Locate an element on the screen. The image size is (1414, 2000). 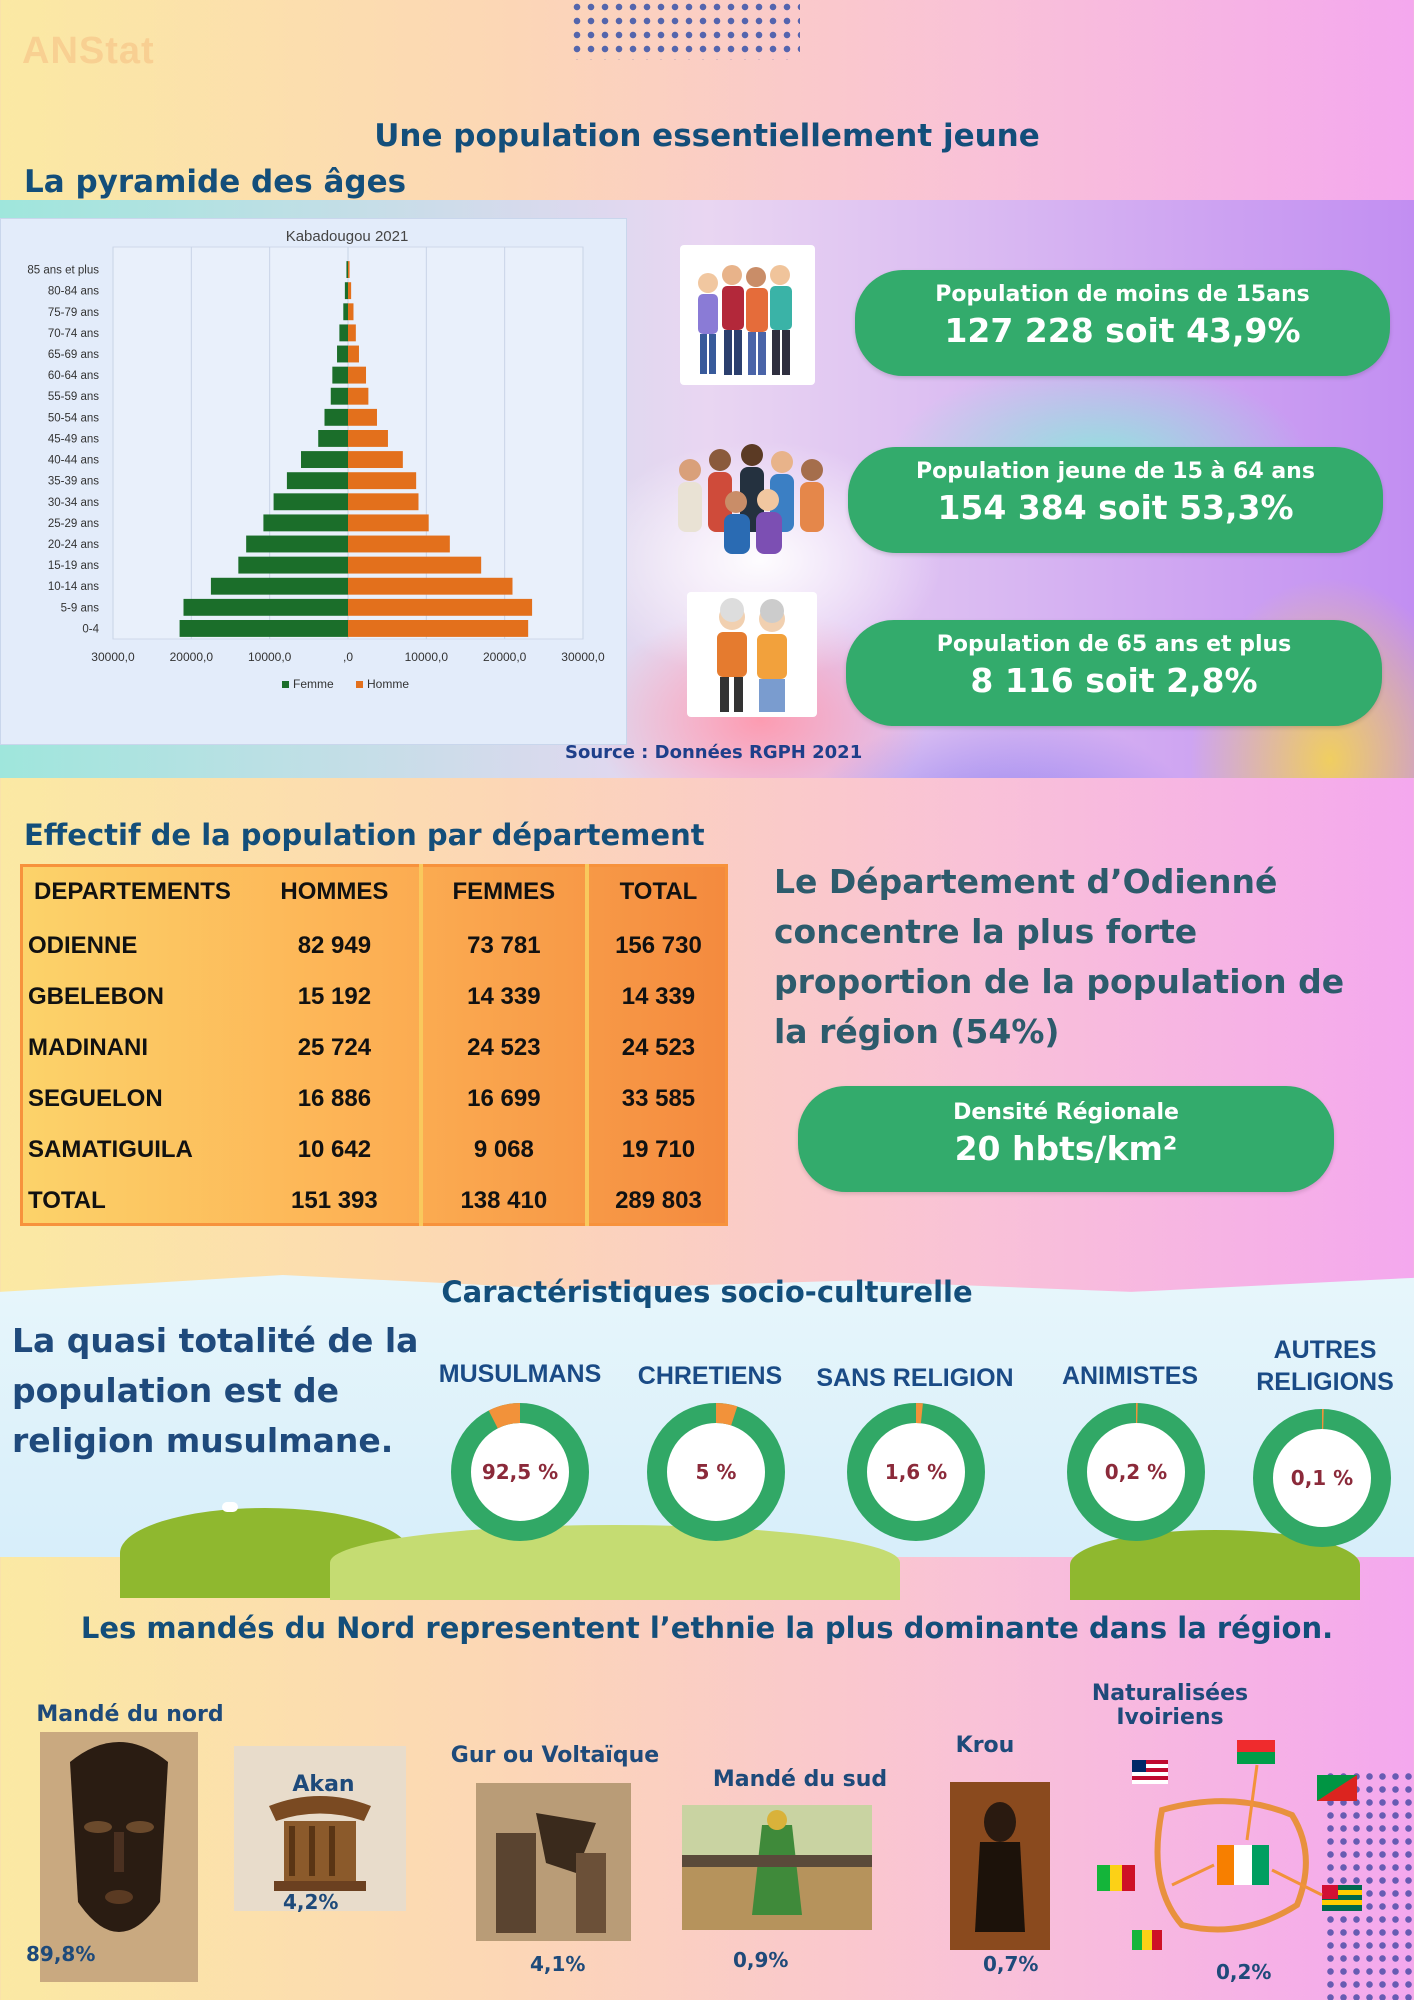
y-tick-label: 15-19 ans is located at coordinates (73, 566).